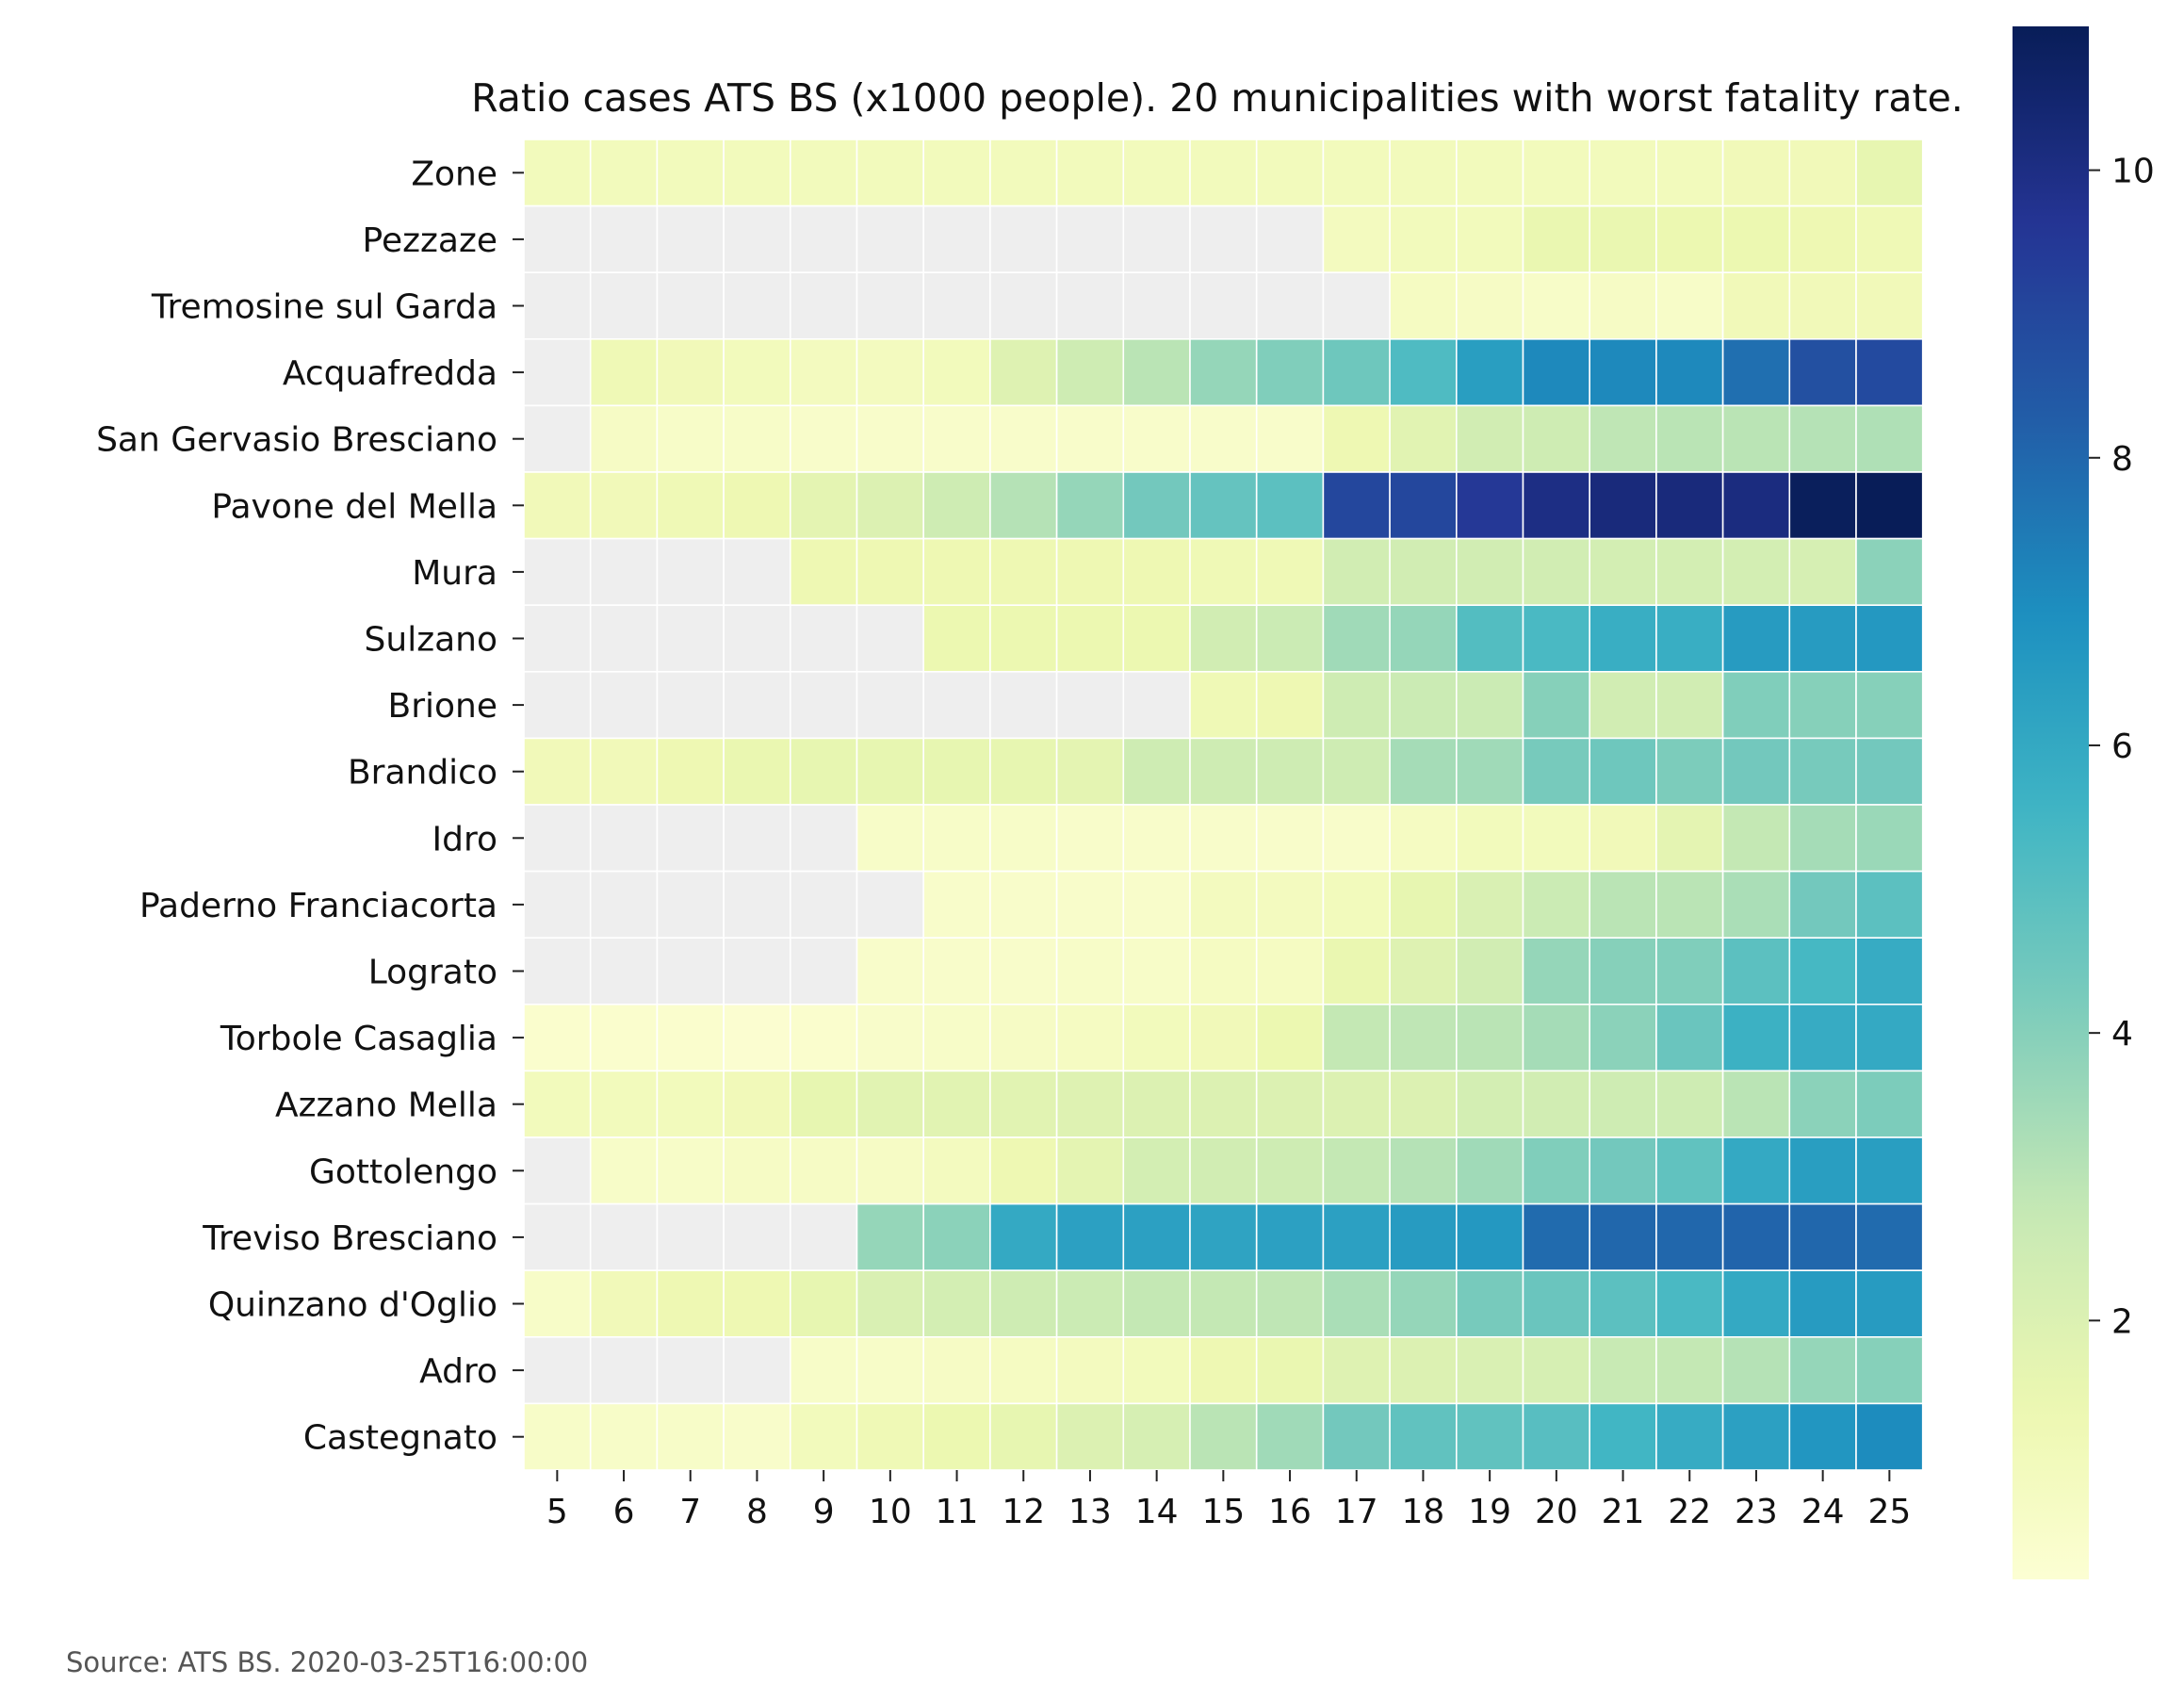 The image size is (2184, 1700). Describe the element at coordinates (1223, 1512) in the screenshot. I see `x-label: 15` at that location.